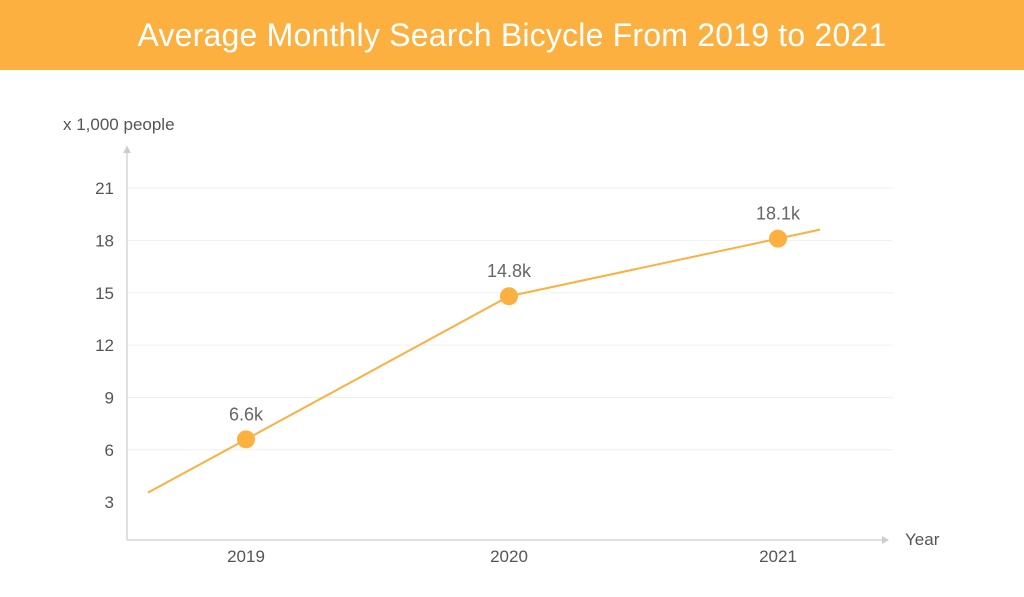 Image resolution: width=1024 pixels, height=597 pixels. I want to click on y-tick-label: 21, so click(104, 188).